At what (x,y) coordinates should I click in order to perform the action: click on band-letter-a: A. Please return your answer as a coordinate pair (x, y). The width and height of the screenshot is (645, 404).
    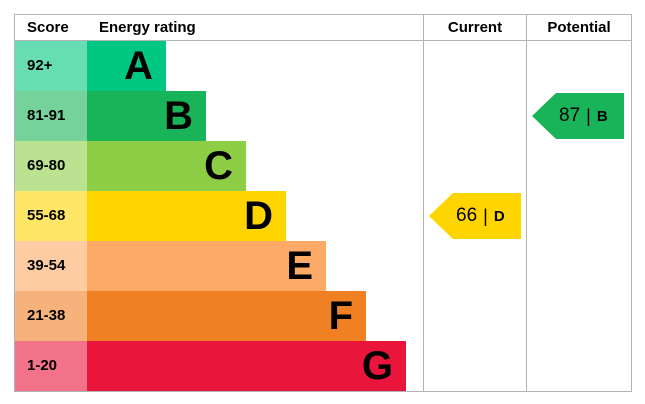
    Looking at the image, I should click on (138, 66).